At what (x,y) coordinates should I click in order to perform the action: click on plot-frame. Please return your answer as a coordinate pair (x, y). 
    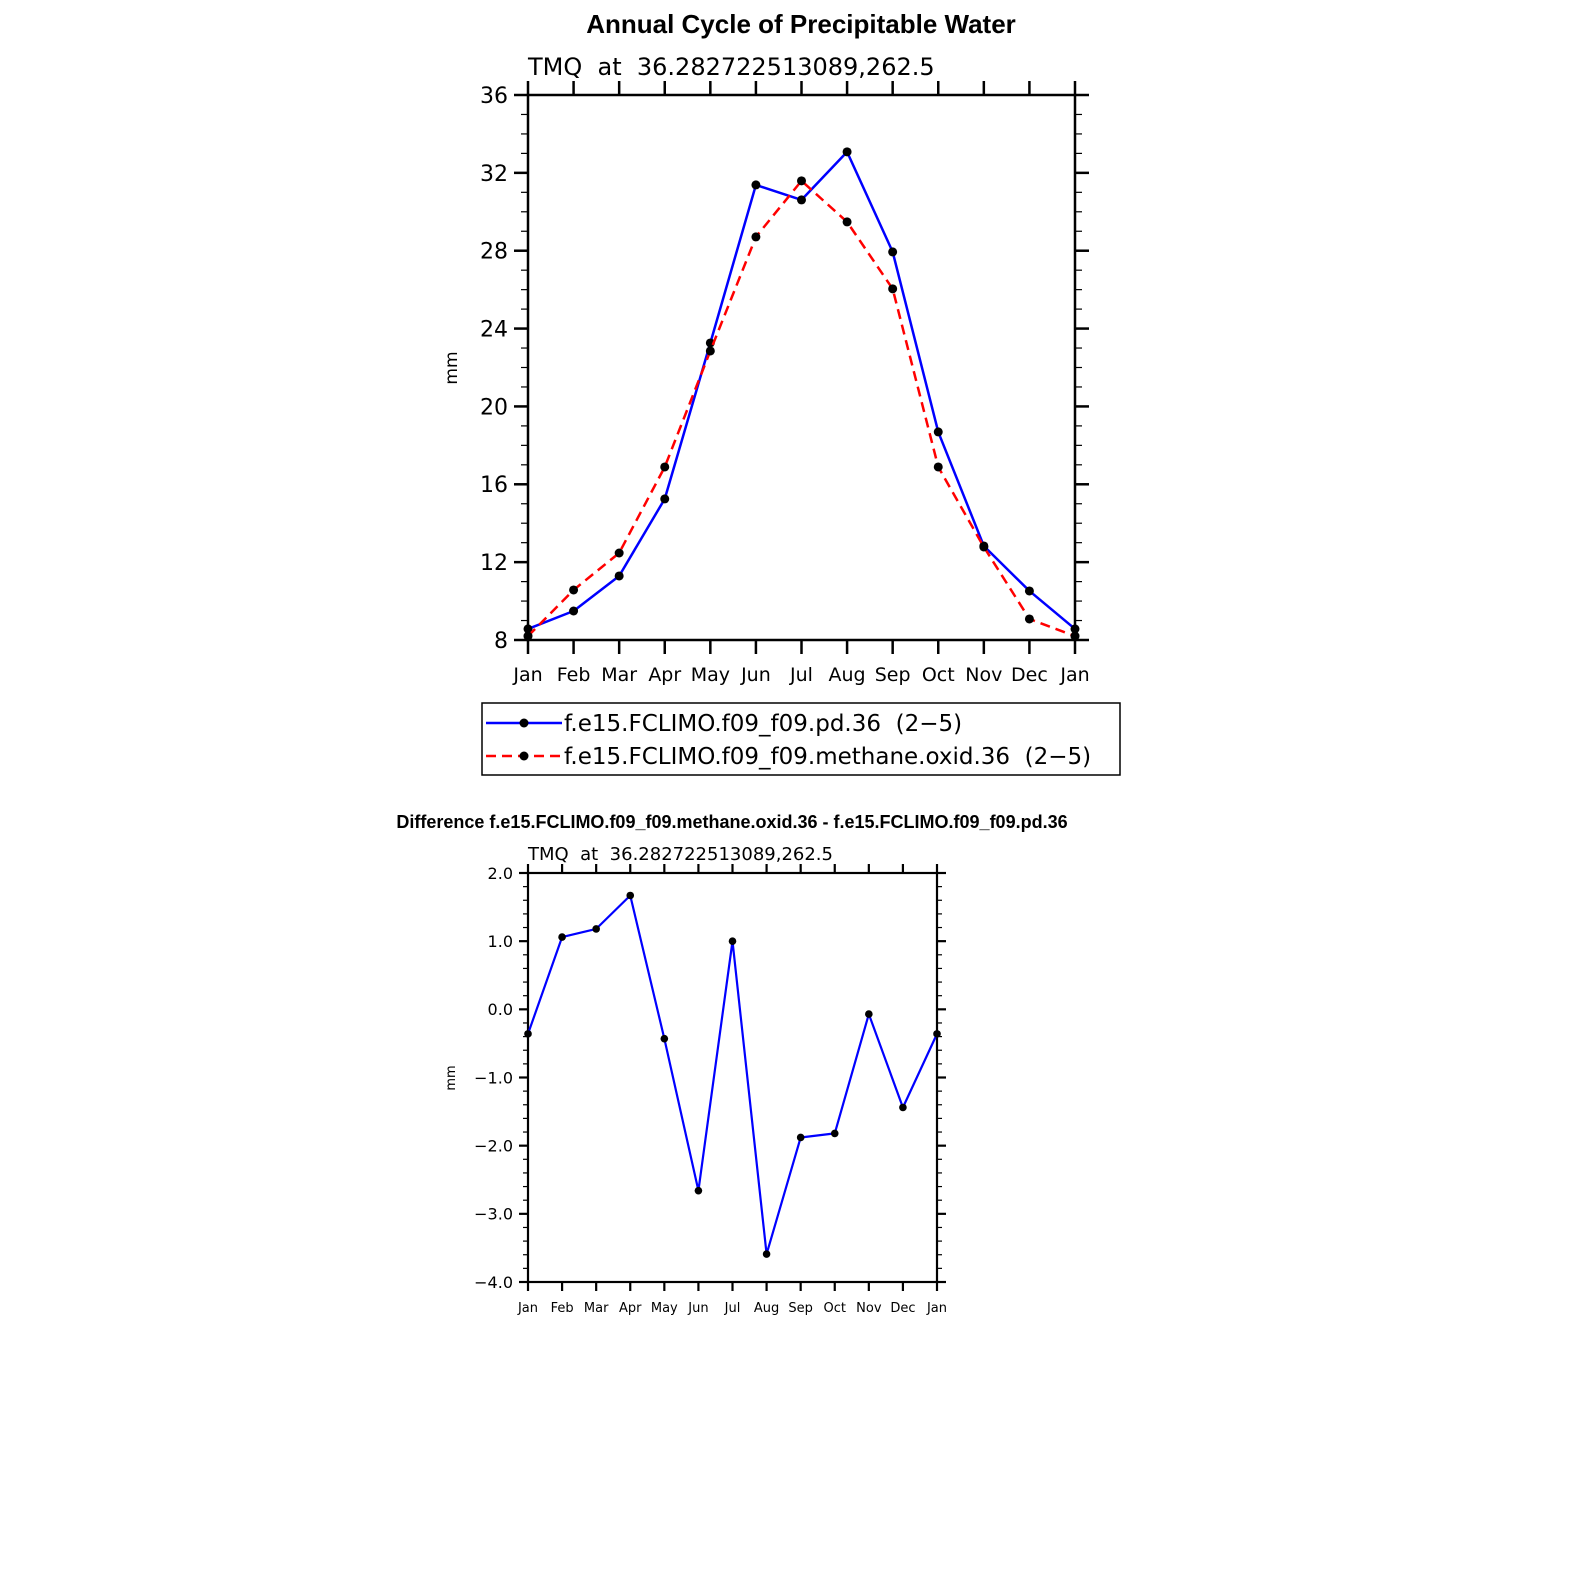
    Looking at the image, I should click on (732, 1077).